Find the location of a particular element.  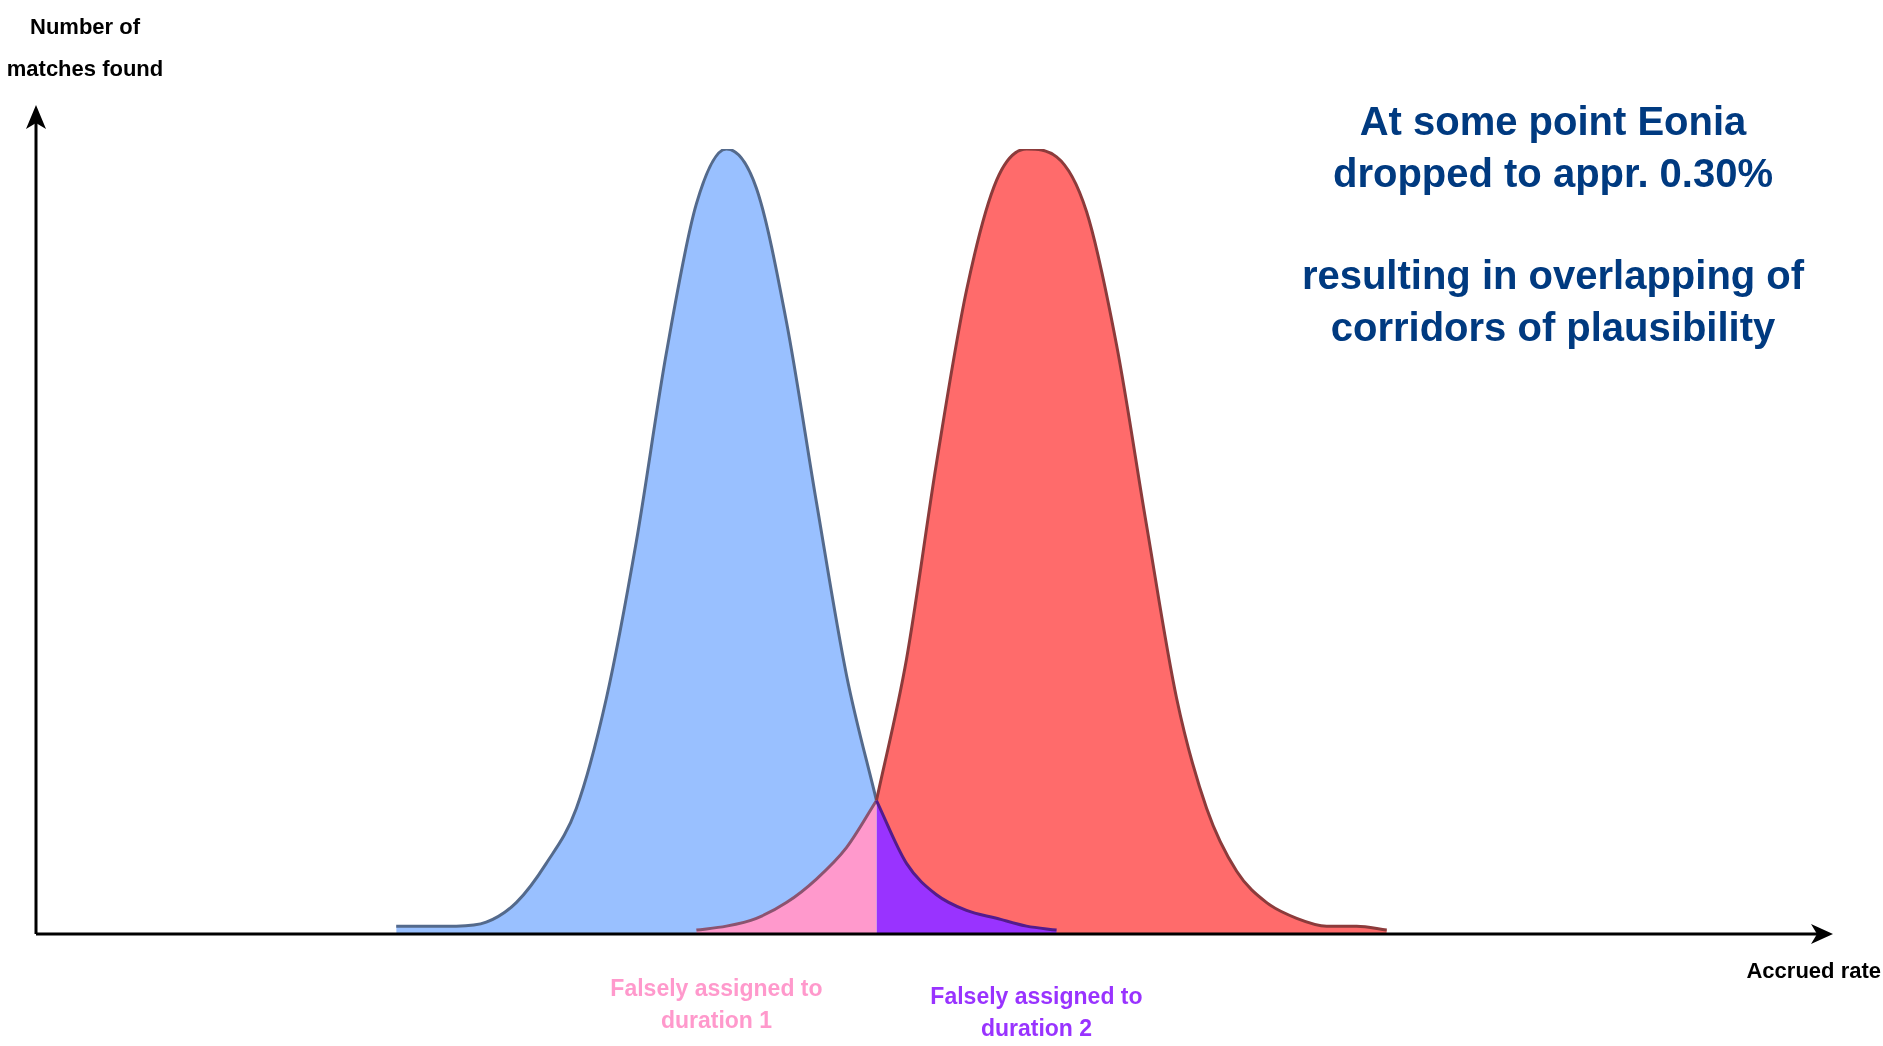

x-axis-title: Accrued rate is located at coordinates (1813, 971).